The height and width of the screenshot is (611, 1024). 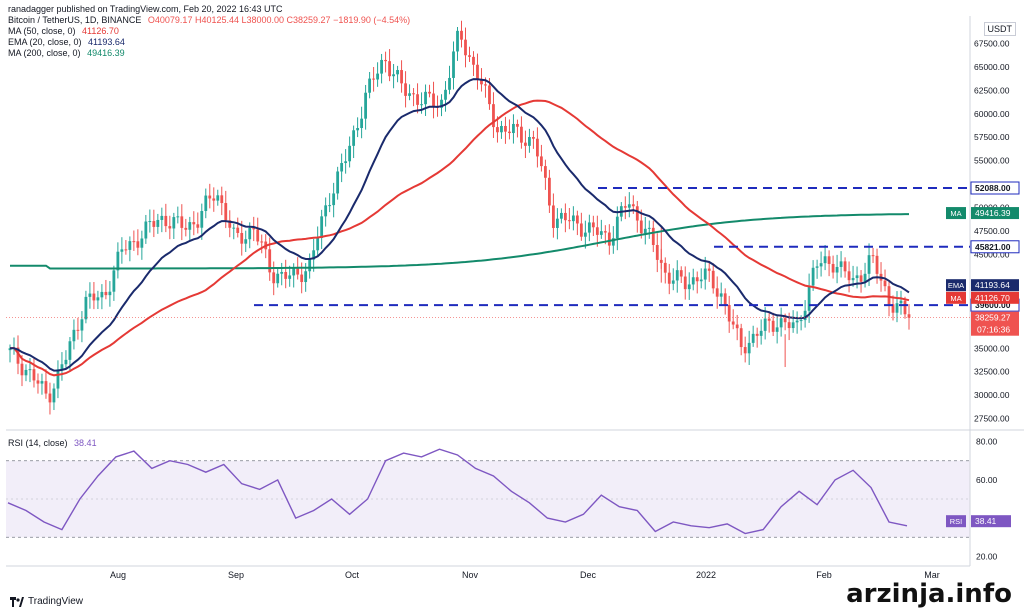 I want to click on price-tag-box, so click(x=956, y=213).